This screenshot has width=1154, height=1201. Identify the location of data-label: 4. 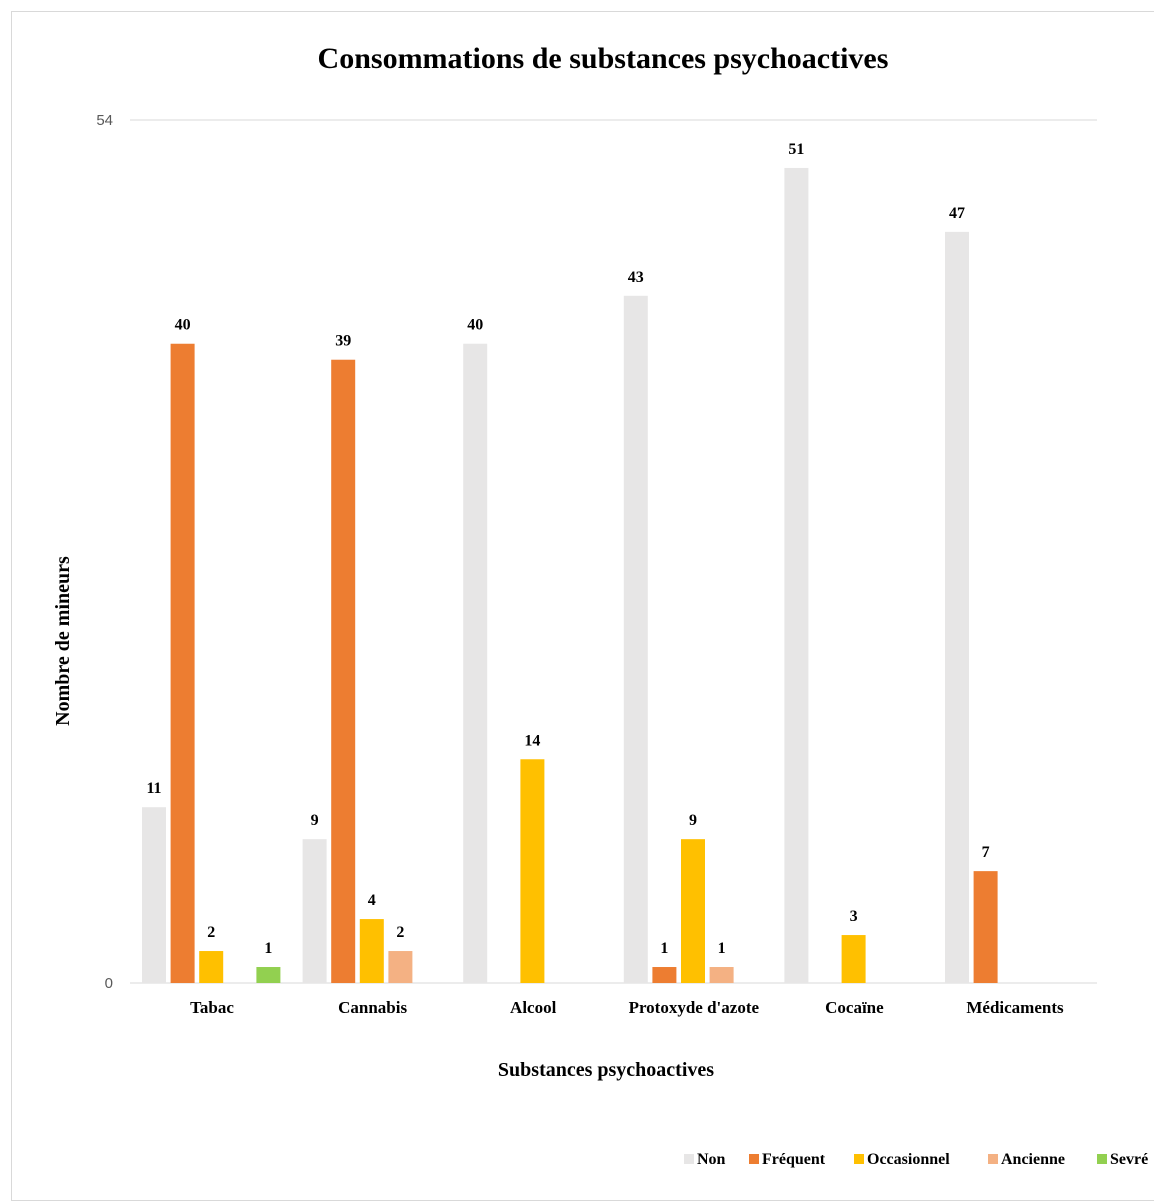
(372, 900).